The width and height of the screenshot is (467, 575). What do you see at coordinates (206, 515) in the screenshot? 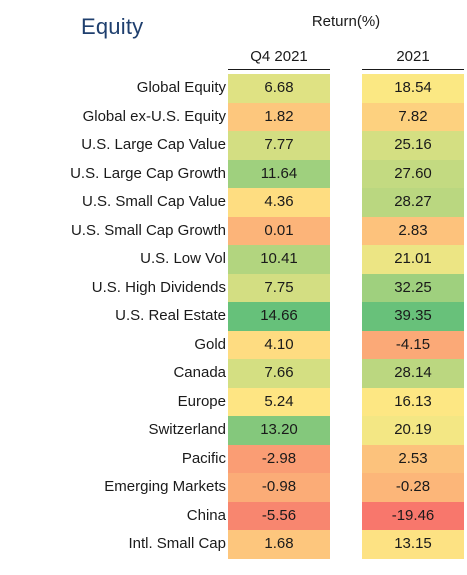
I see `row-label: China` at bounding box center [206, 515].